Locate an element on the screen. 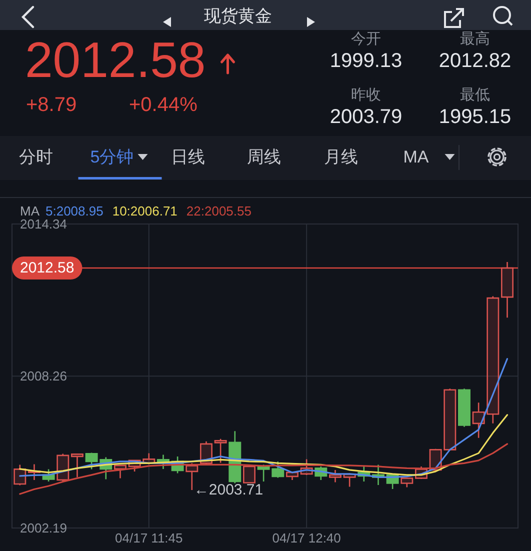  text: 2003.79 is located at coordinates (366, 117).